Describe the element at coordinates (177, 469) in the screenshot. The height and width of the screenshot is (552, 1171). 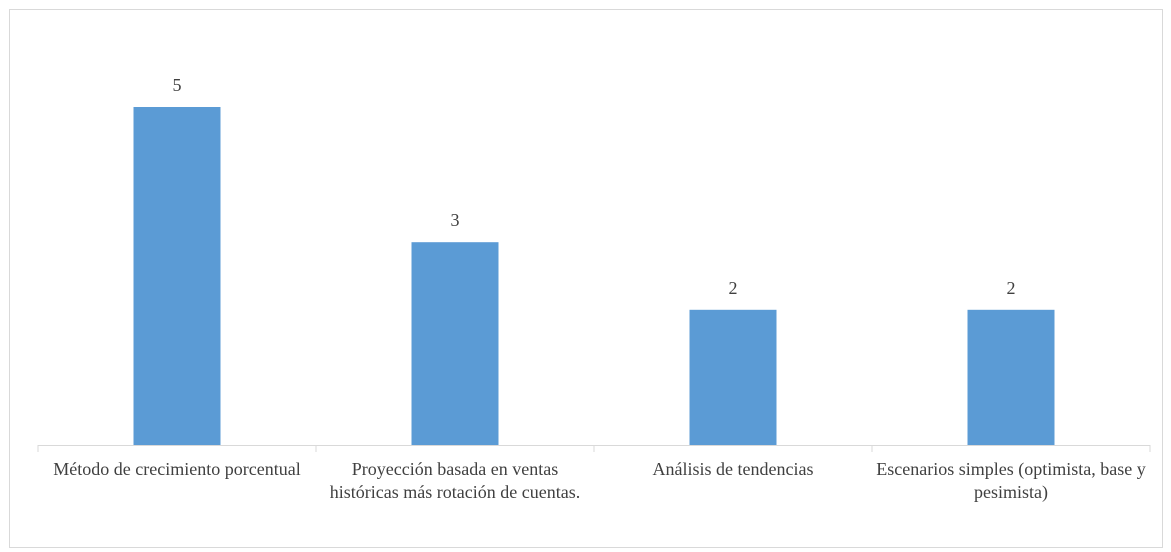
I see `x-tick-label: Método de crecimiento porcentual` at that location.